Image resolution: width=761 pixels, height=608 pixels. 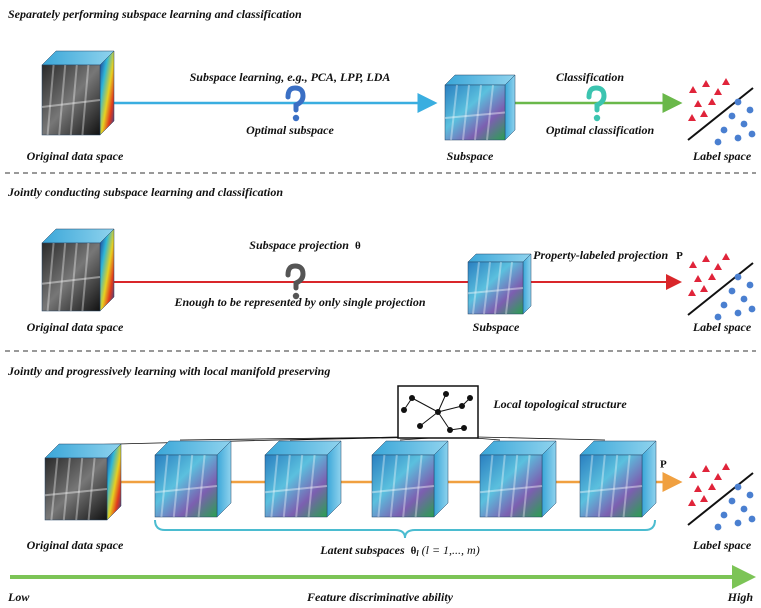 I want to click on latent-label: Latent subspaces θl (l = 1,..., m), so click(x=399, y=550).